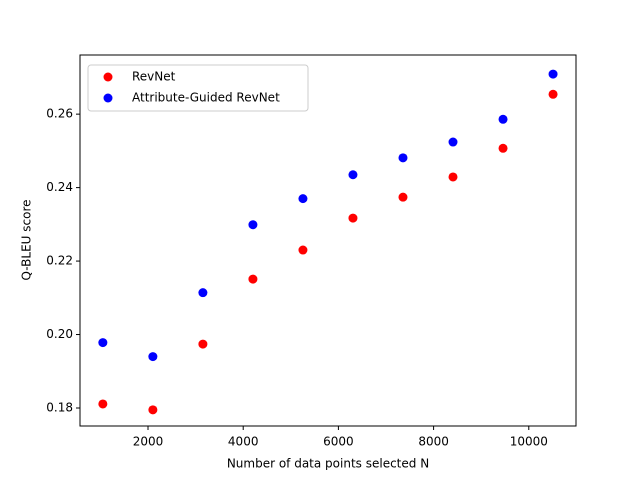  What do you see at coordinates (529, 442) in the screenshot?
I see `x-tick-label: 10000` at bounding box center [529, 442].